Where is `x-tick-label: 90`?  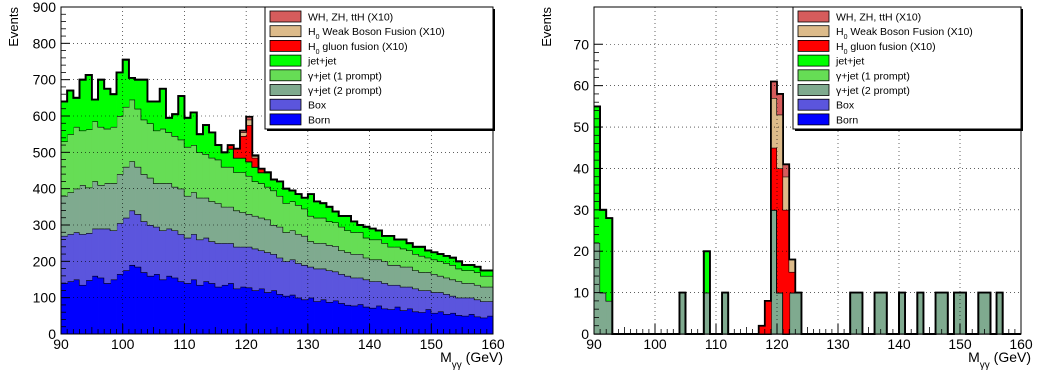 x-tick-label: 90 is located at coordinates (61, 344).